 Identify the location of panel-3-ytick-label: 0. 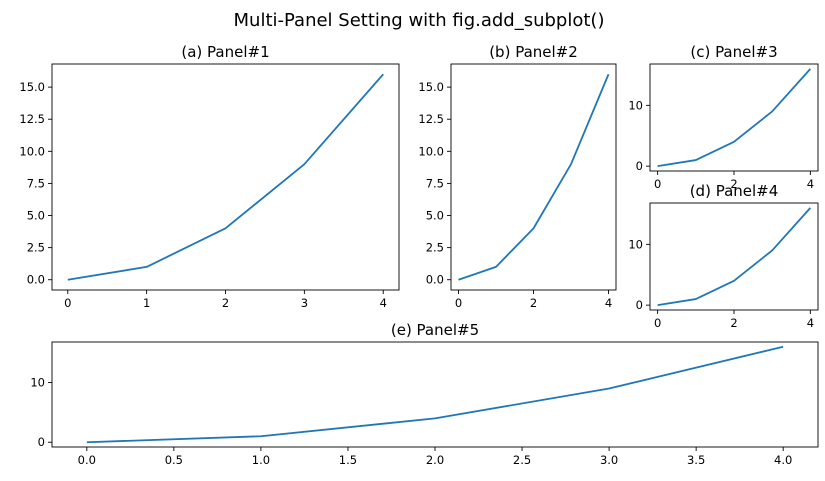
(639, 166).